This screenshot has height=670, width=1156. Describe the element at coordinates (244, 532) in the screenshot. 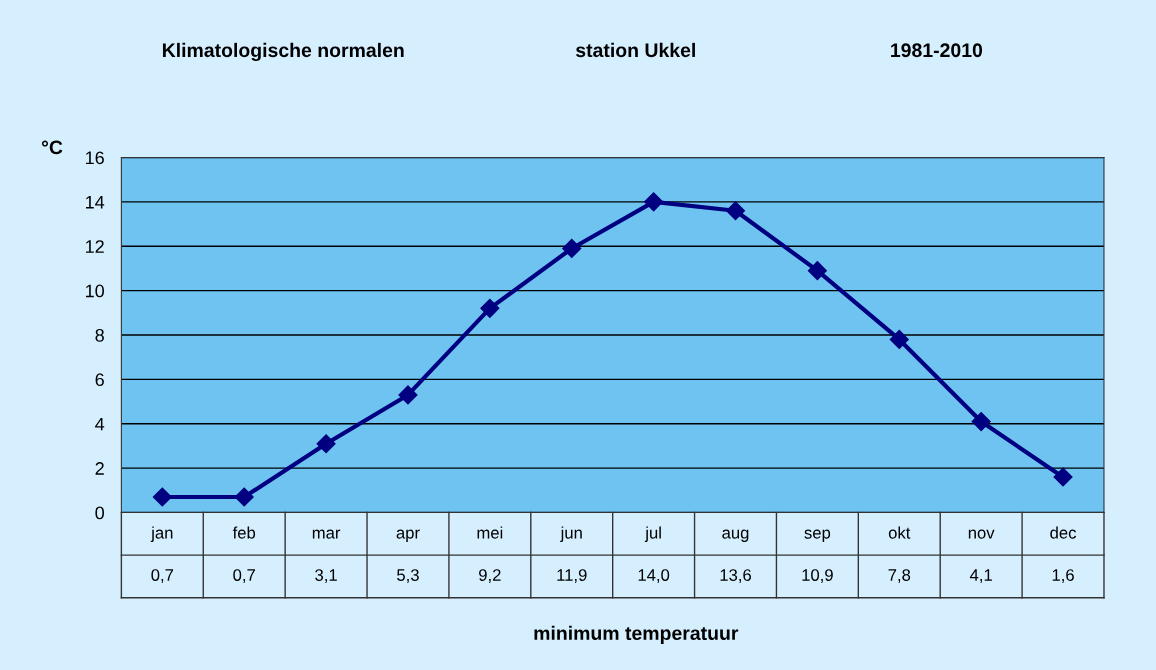

I see `x-tick-label: feb` at that location.